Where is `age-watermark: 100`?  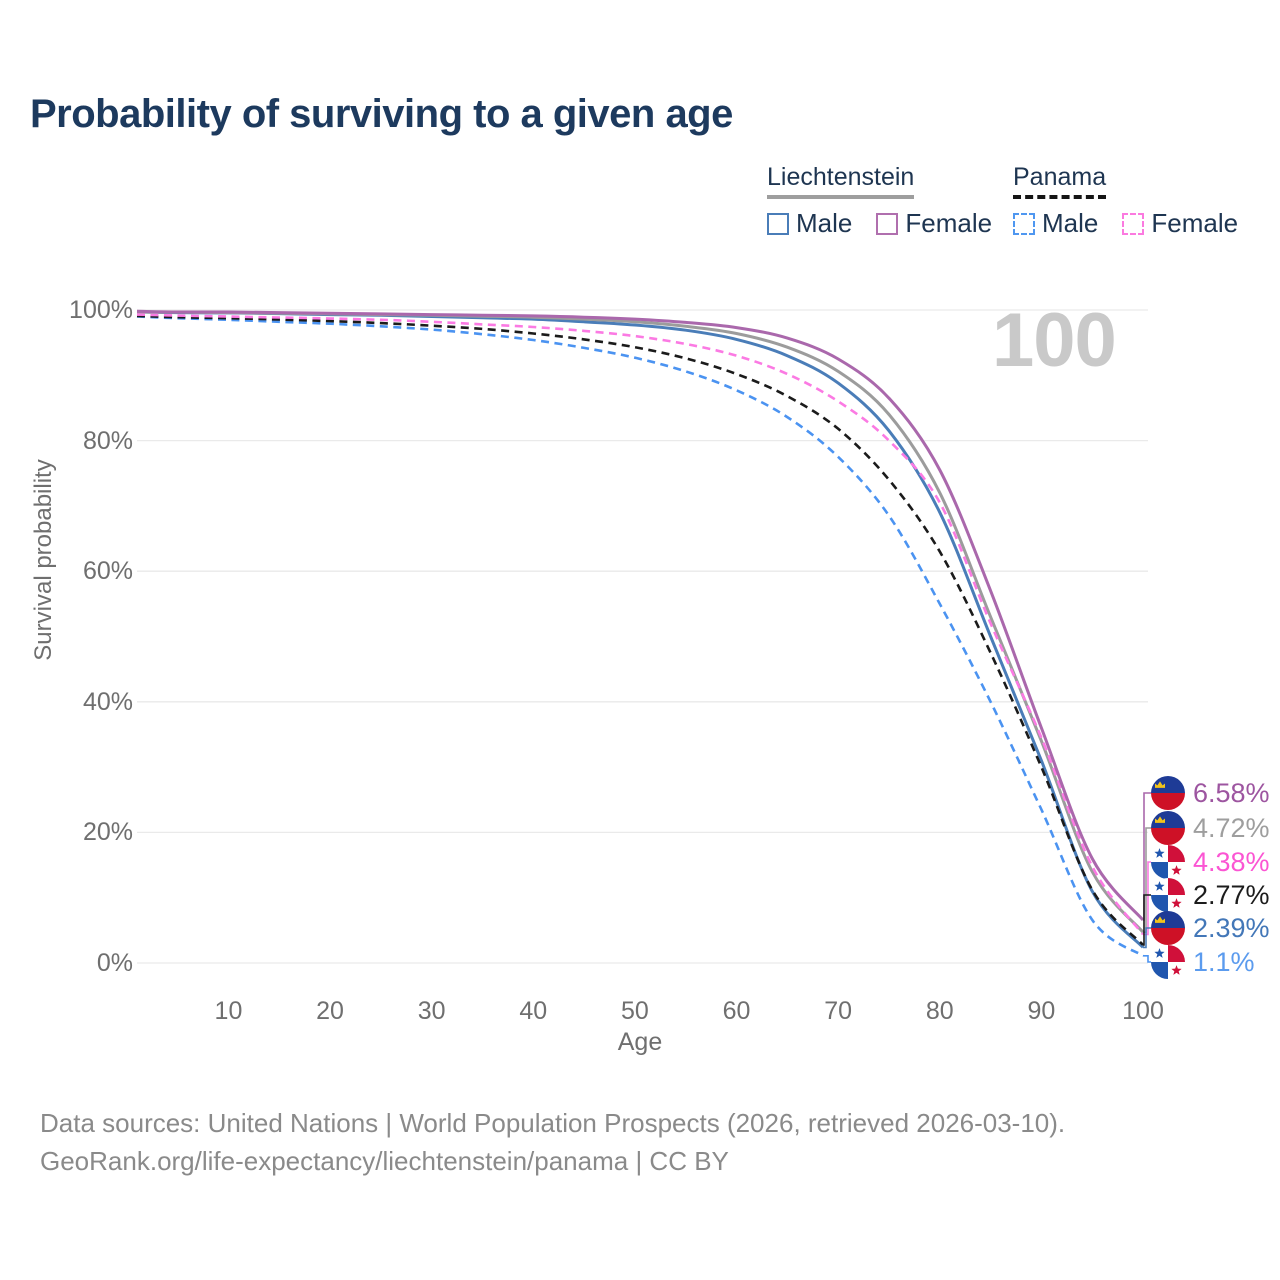
age-watermark: 100 is located at coordinates (1054, 340).